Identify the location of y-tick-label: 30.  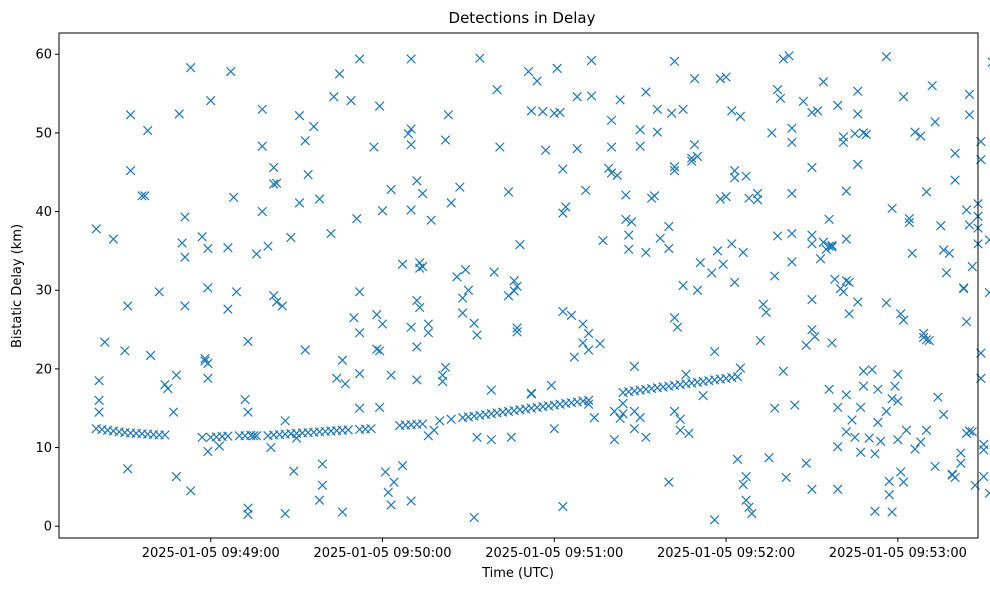
(43, 291).